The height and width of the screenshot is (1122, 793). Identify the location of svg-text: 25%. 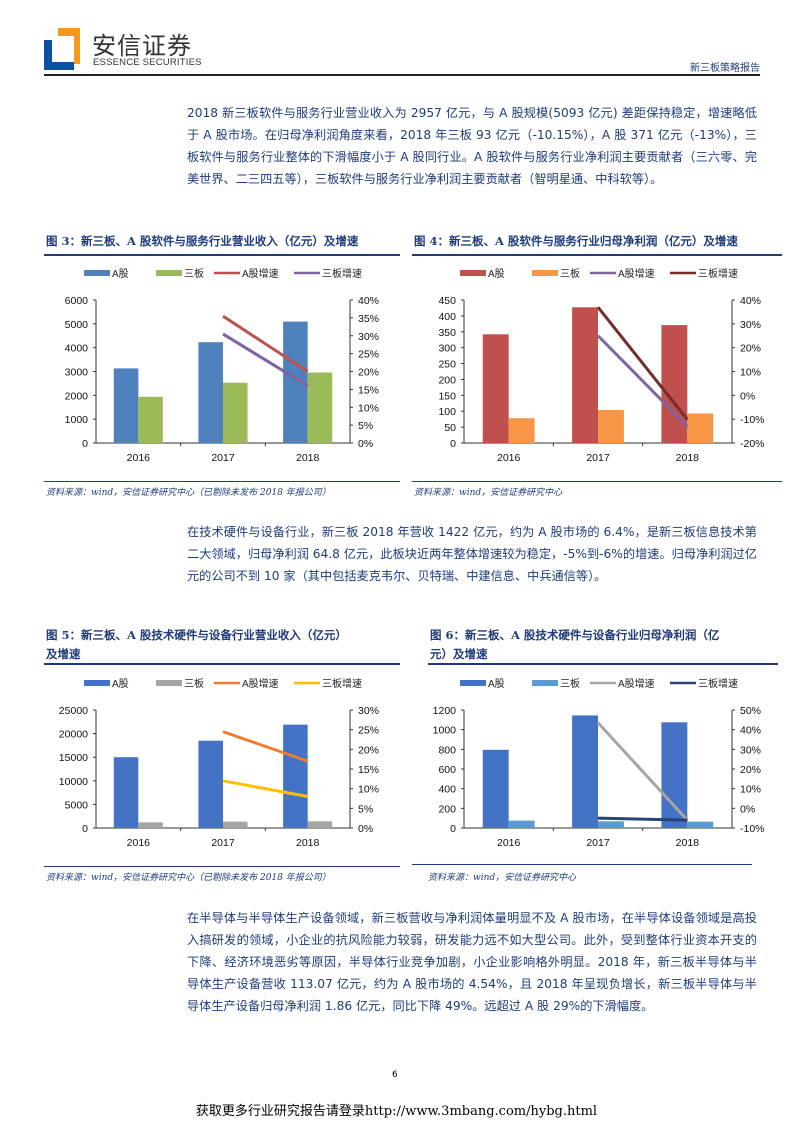
(368, 355).